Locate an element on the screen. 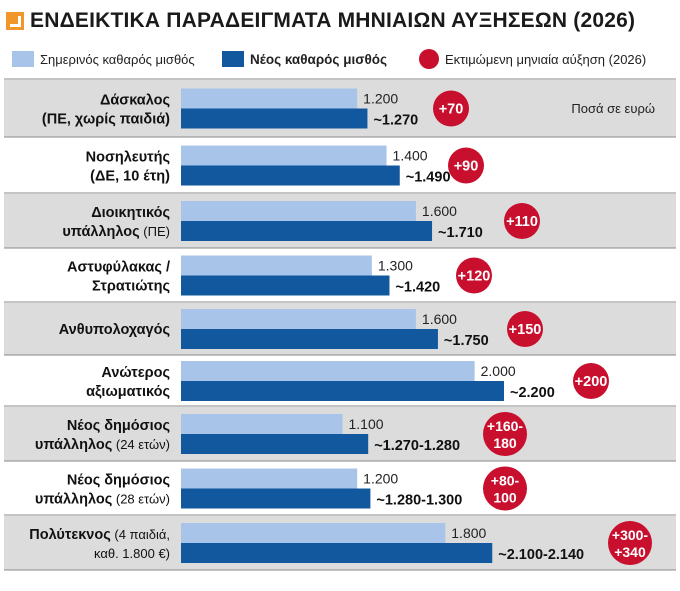 The width and height of the screenshot is (680, 591). value-label-new: ~1.270 is located at coordinates (395, 121).